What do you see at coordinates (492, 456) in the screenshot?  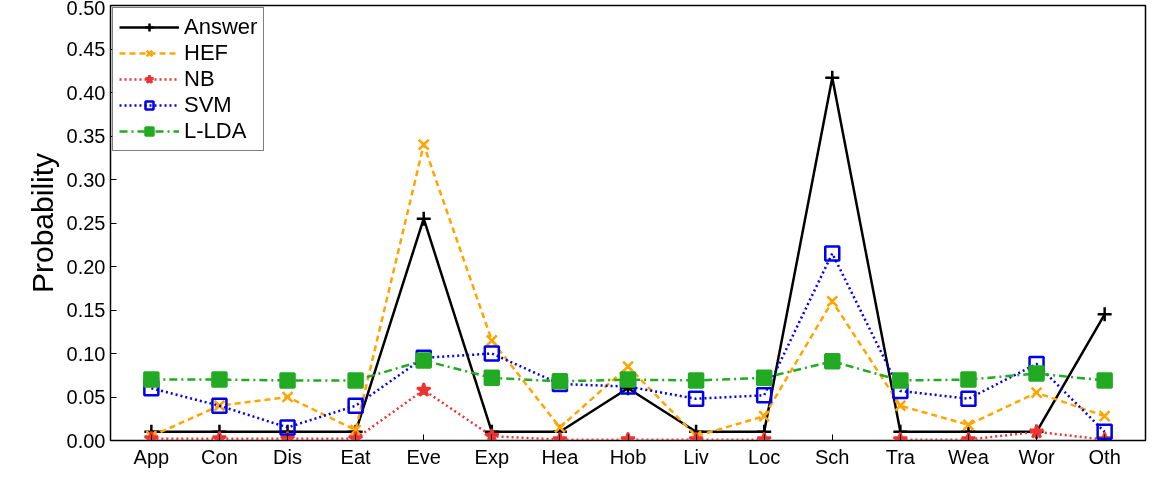 I see `x-tick-label: Exp` at bounding box center [492, 456].